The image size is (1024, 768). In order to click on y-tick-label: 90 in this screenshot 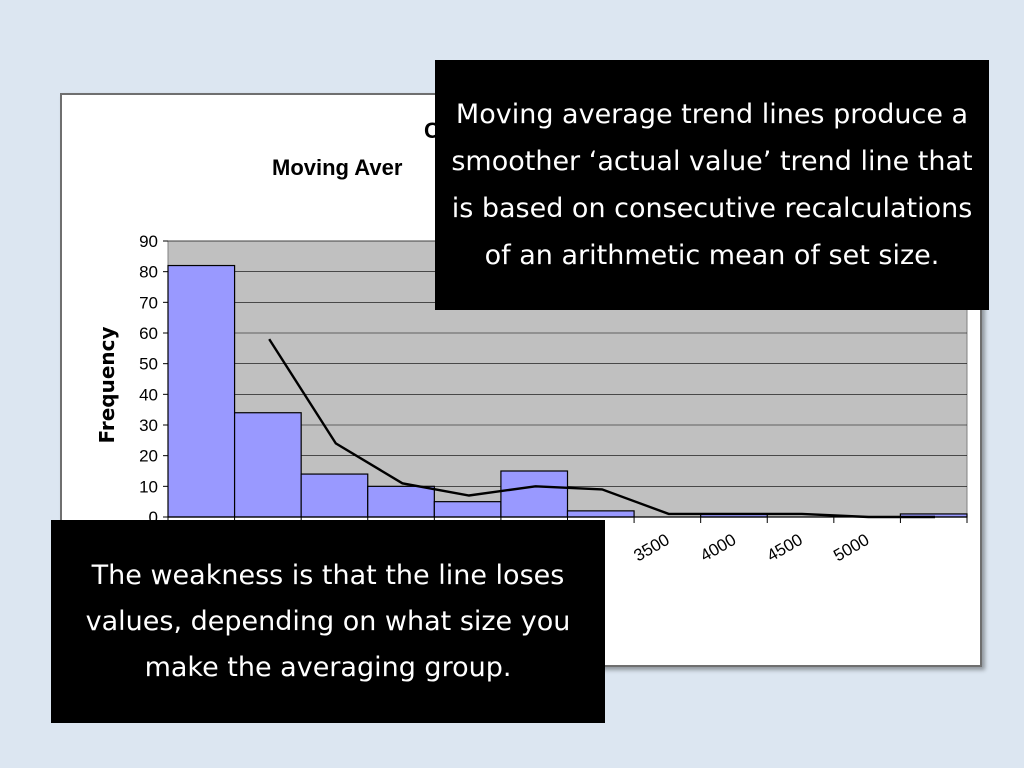, I will do `click(148, 241)`.